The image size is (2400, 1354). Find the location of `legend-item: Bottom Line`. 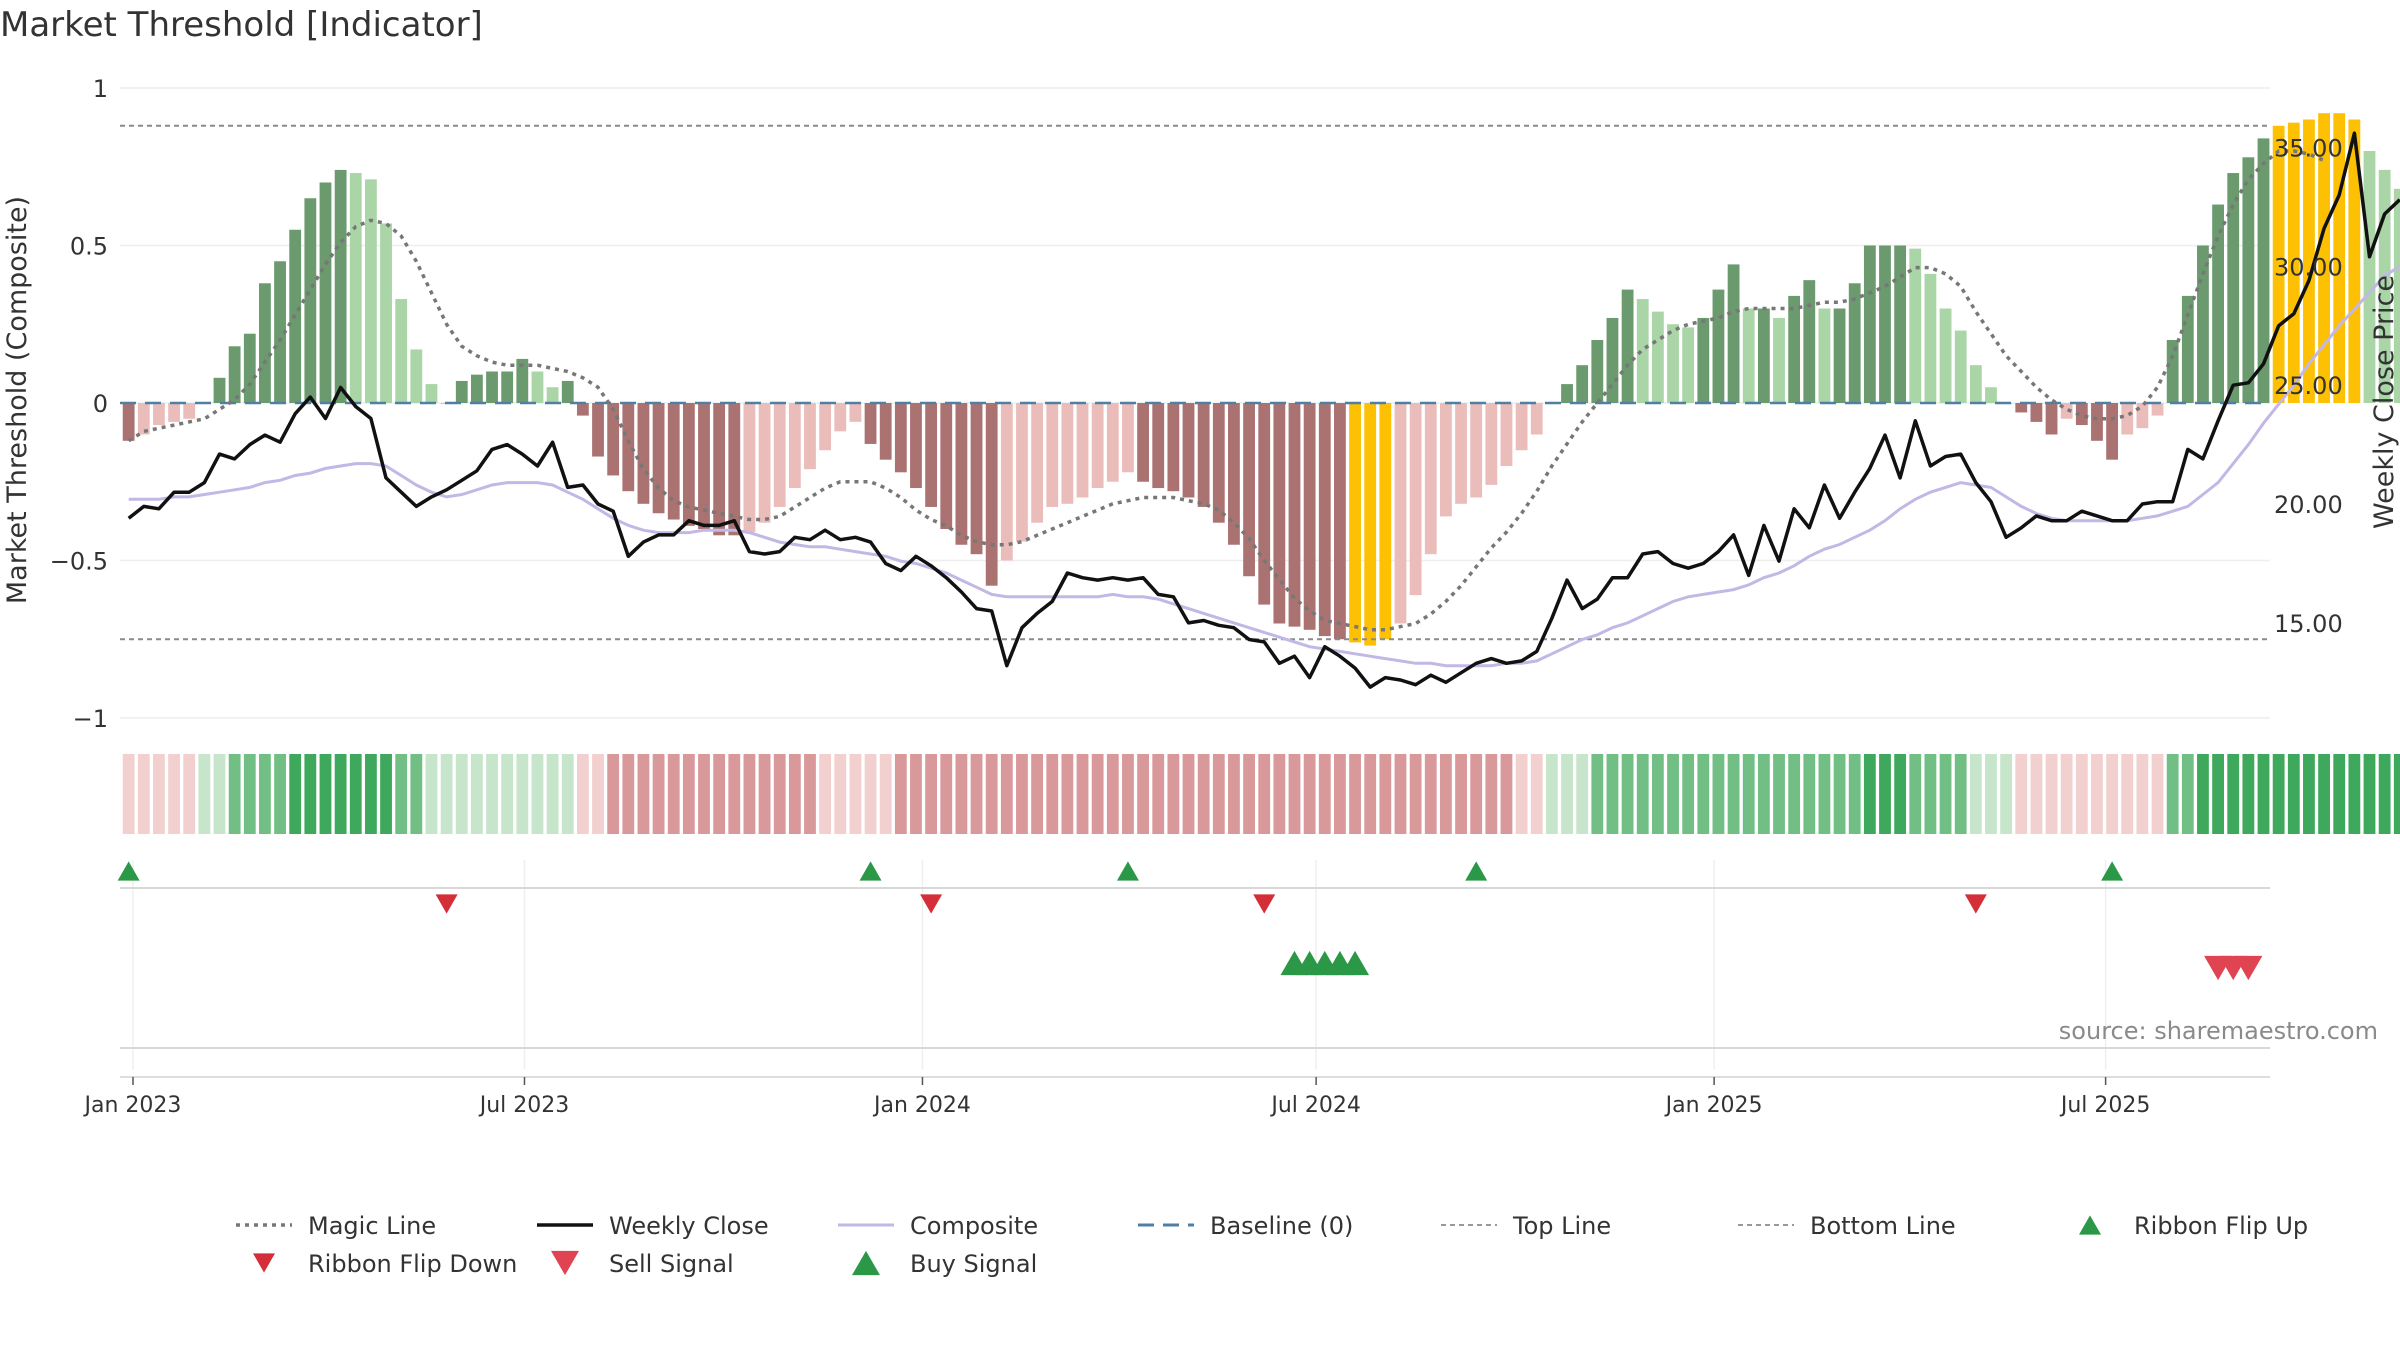

legend-item: Bottom Line is located at coordinates (1847, 1226).